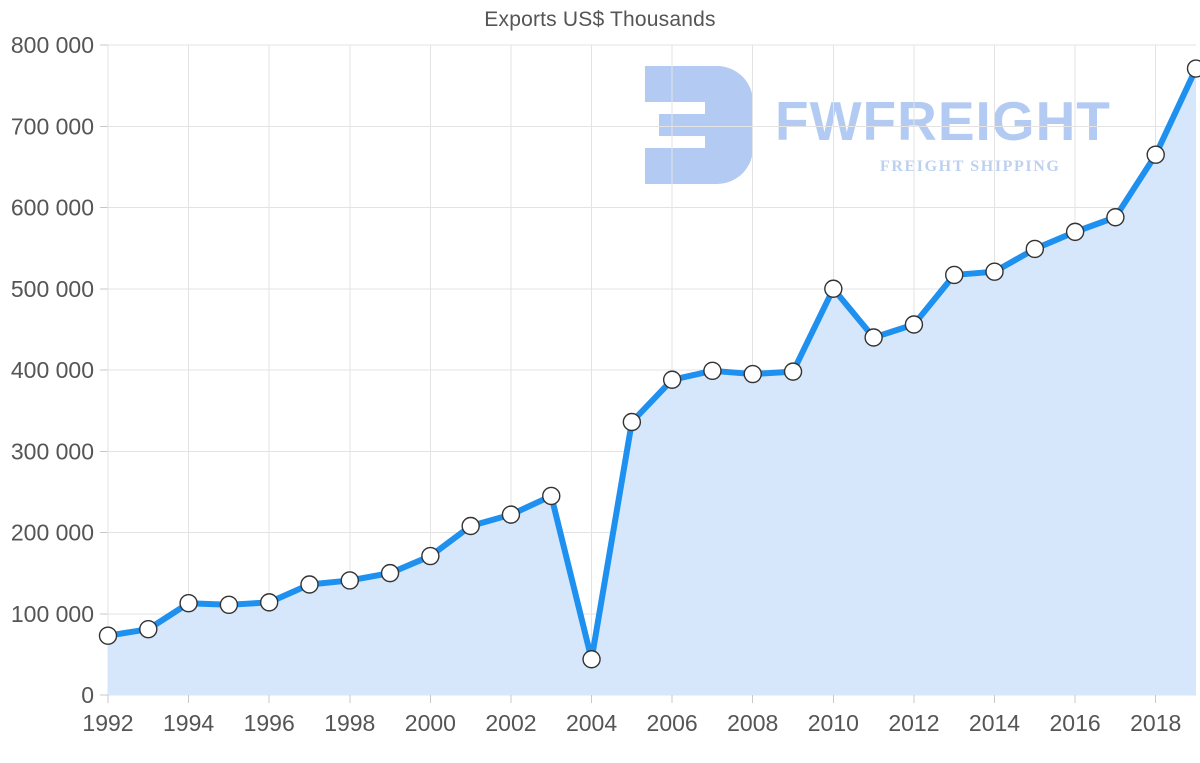  I want to click on x-axis-tick-label: 2002, so click(510, 723).